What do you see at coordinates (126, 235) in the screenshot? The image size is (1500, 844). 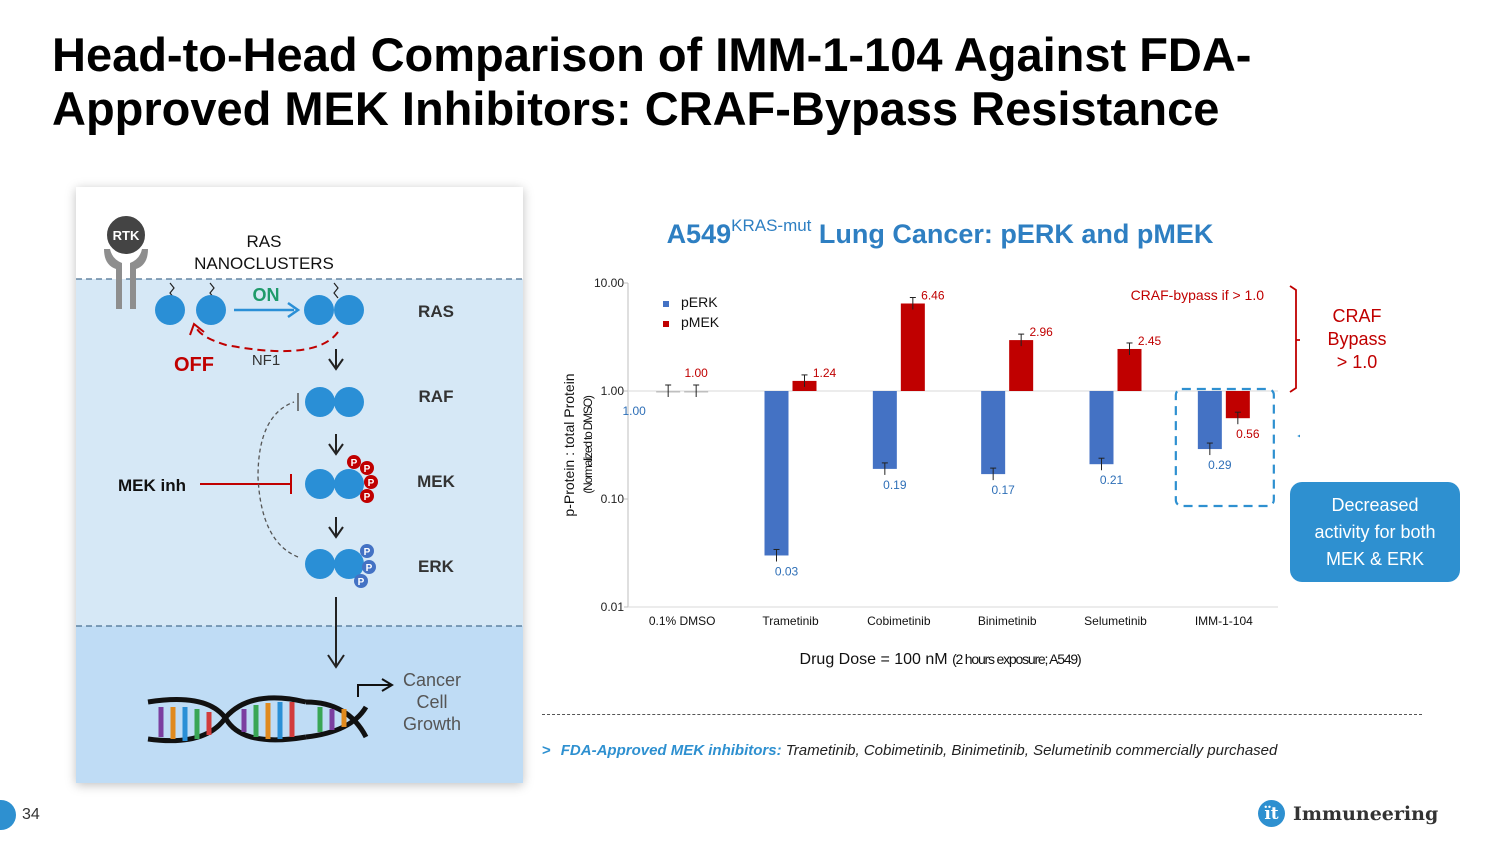 I see `rtk-label: RTK` at bounding box center [126, 235].